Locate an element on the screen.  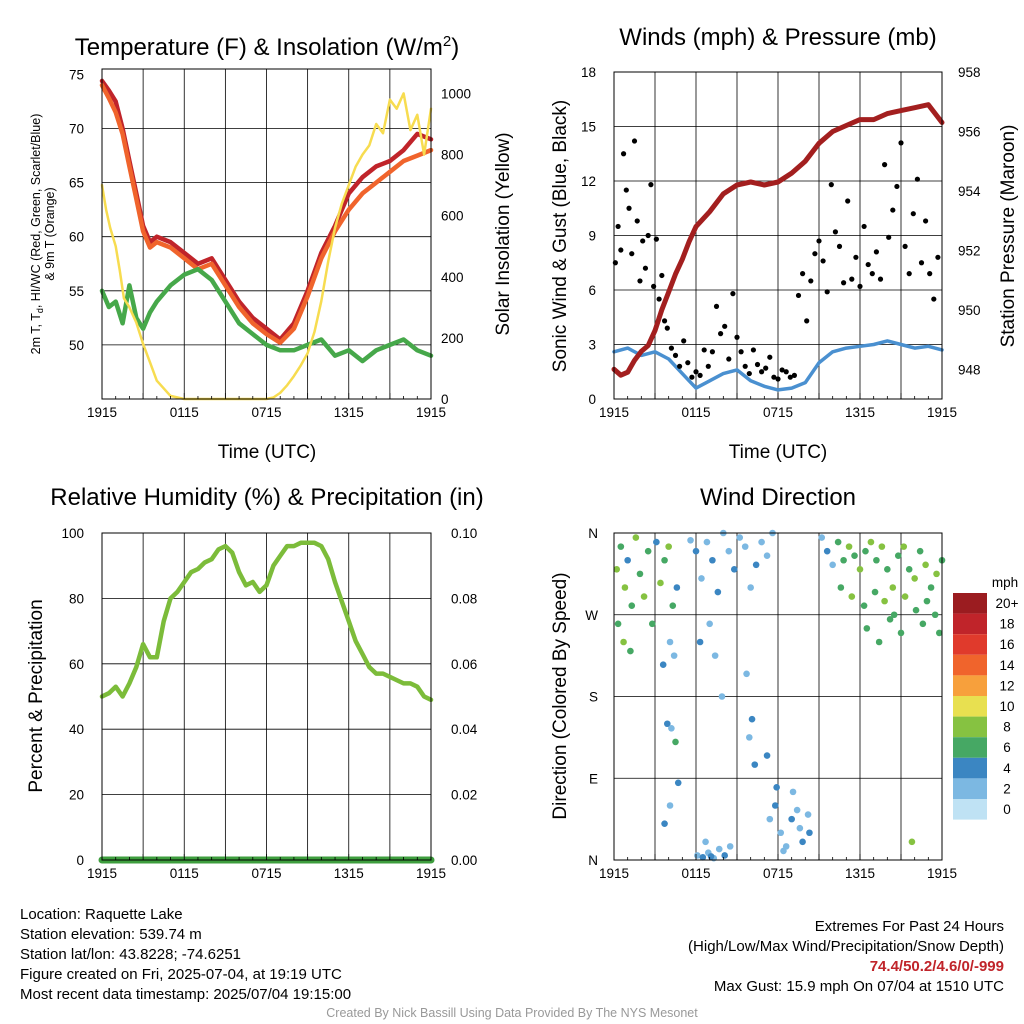
colorbar-label: 4 is located at coordinates (1007, 768).